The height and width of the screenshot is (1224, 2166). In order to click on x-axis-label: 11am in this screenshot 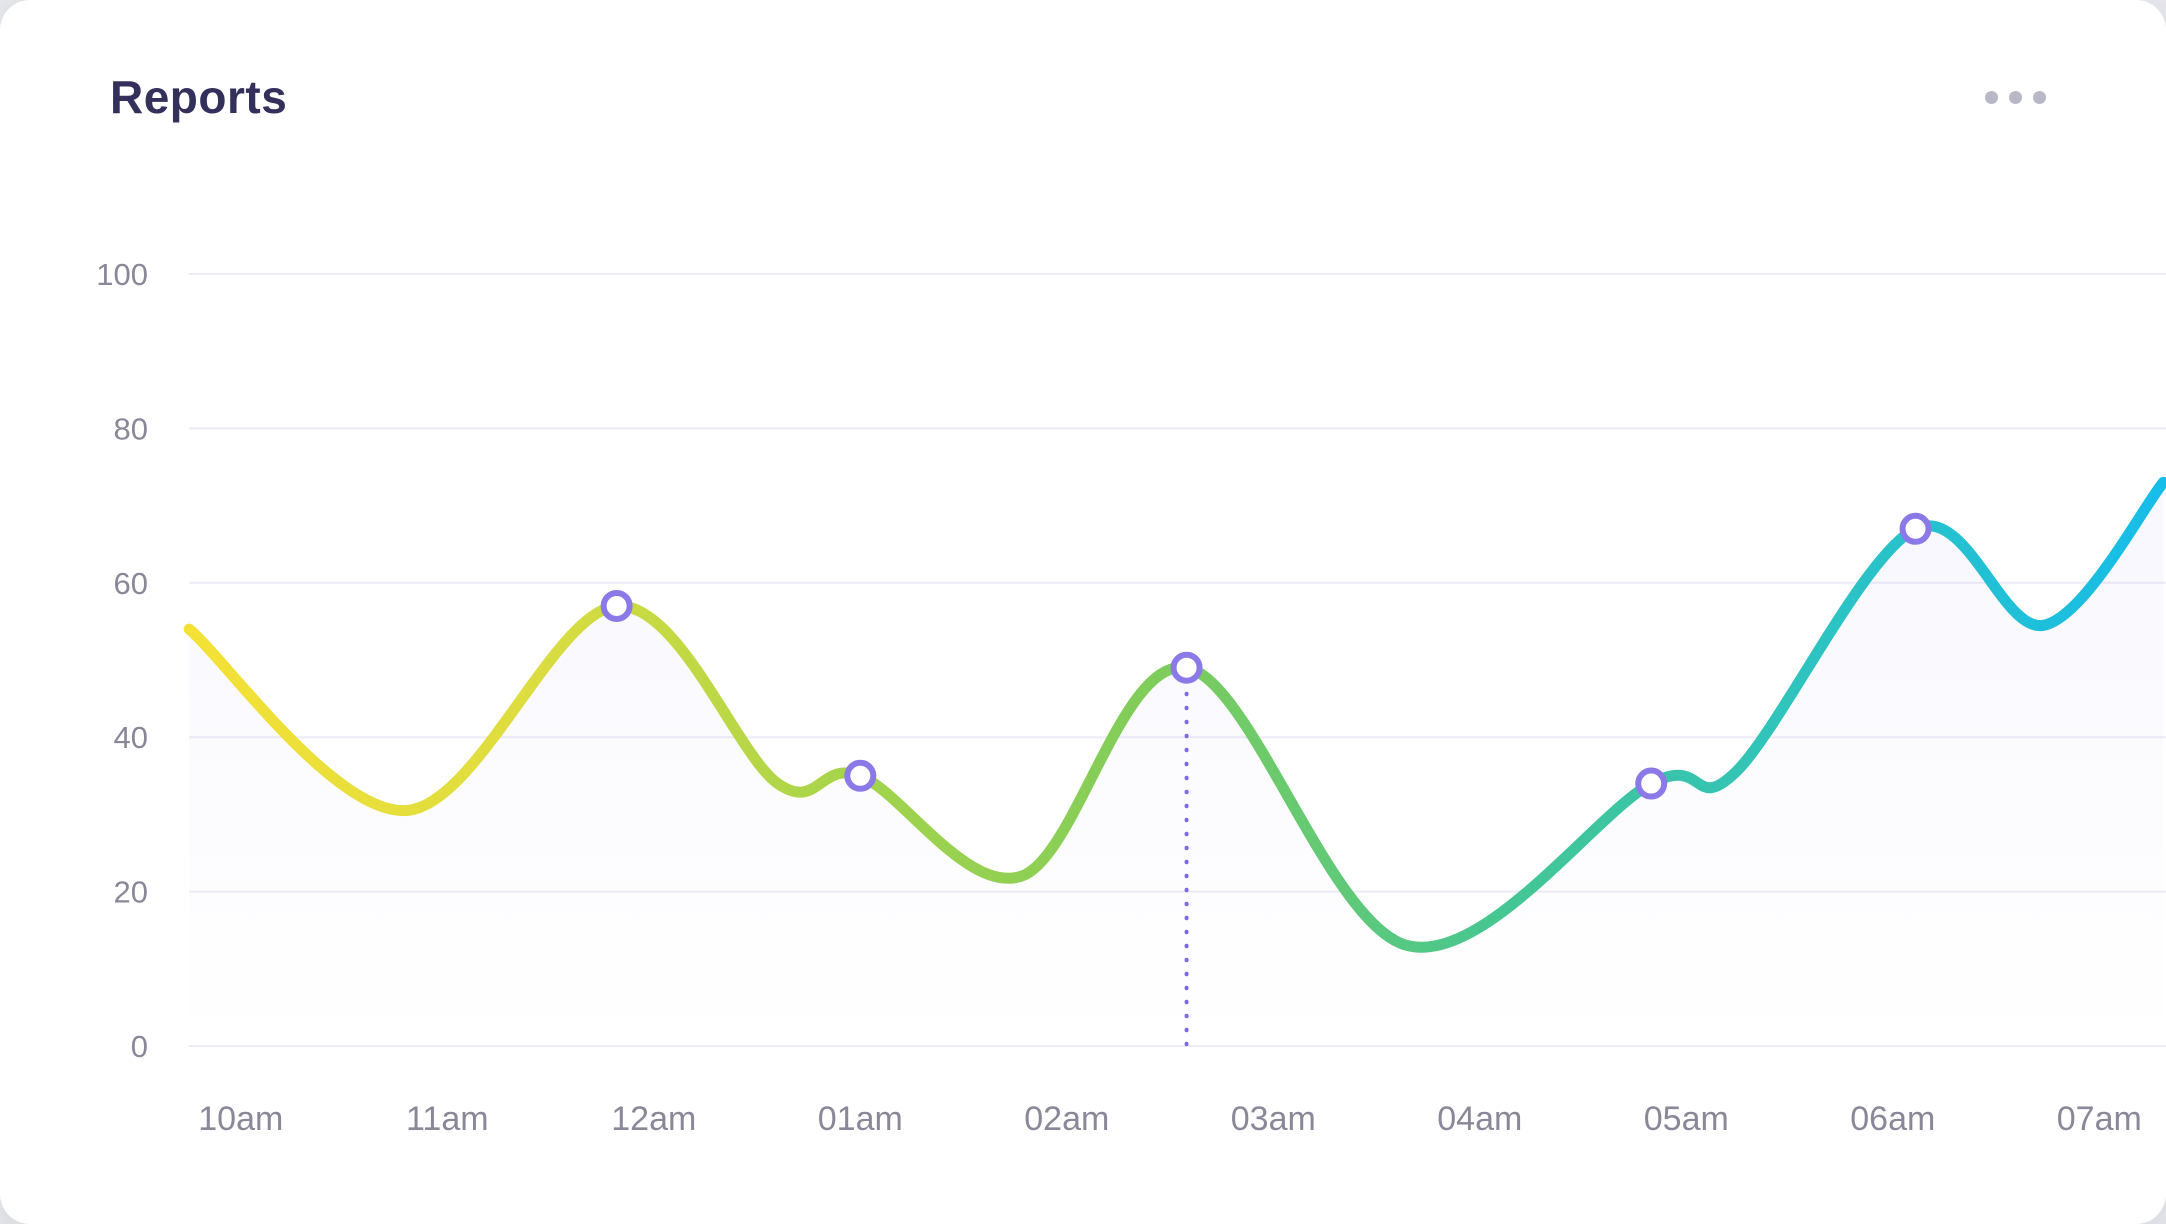, I will do `click(447, 1119)`.